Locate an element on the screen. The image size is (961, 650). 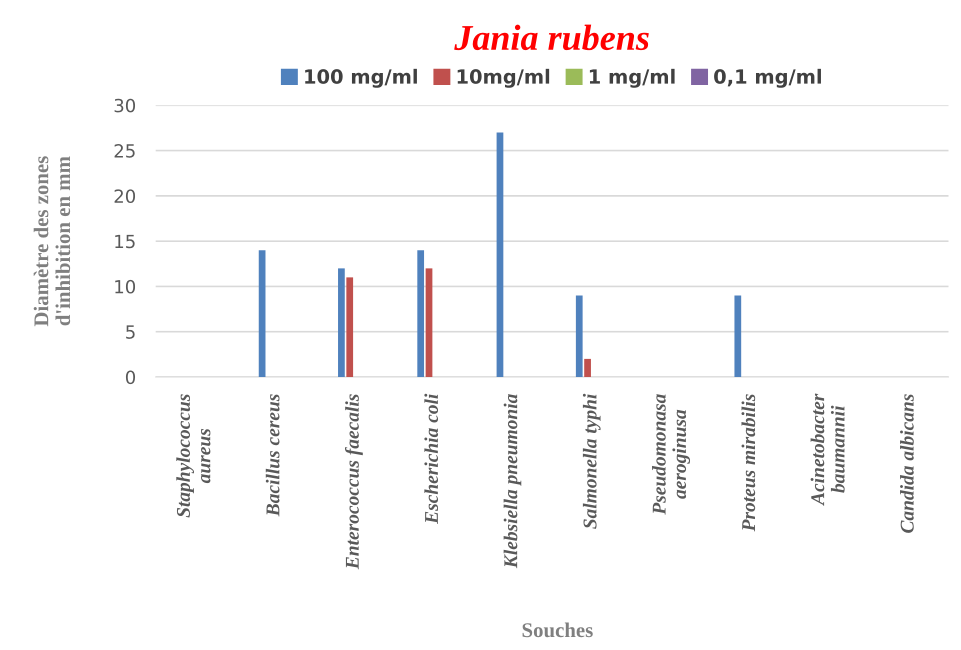
y-tick-label: 5 is located at coordinates (130, 332).